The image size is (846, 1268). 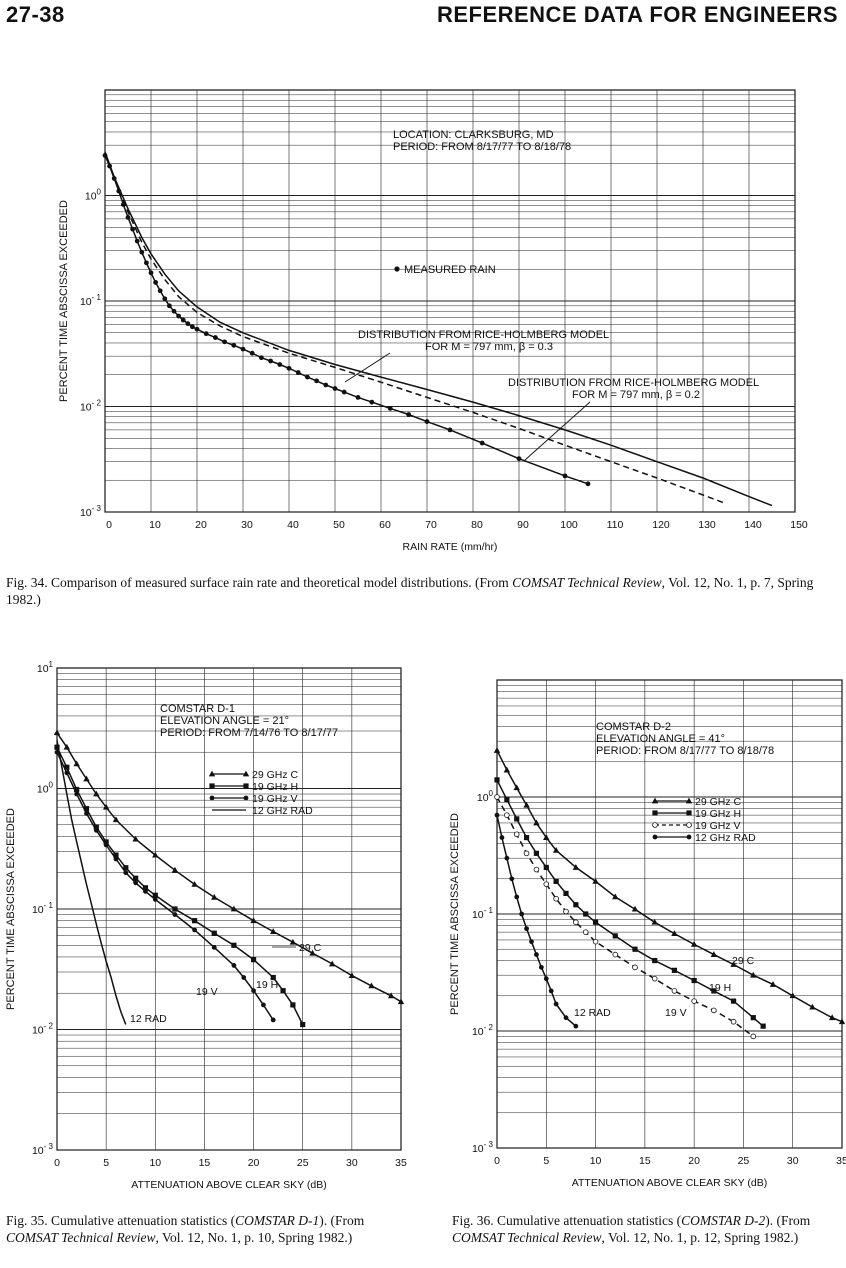 What do you see at coordinates (275, 799) in the screenshot?
I see `legend-label-2: 19 GHz V` at bounding box center [275, 799].